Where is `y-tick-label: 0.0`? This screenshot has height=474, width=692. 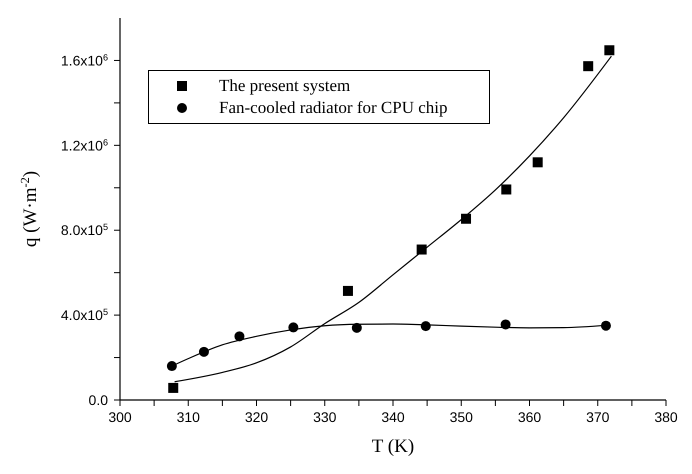 y-tick-label: 0.0 is located at coordinates (98, 400).